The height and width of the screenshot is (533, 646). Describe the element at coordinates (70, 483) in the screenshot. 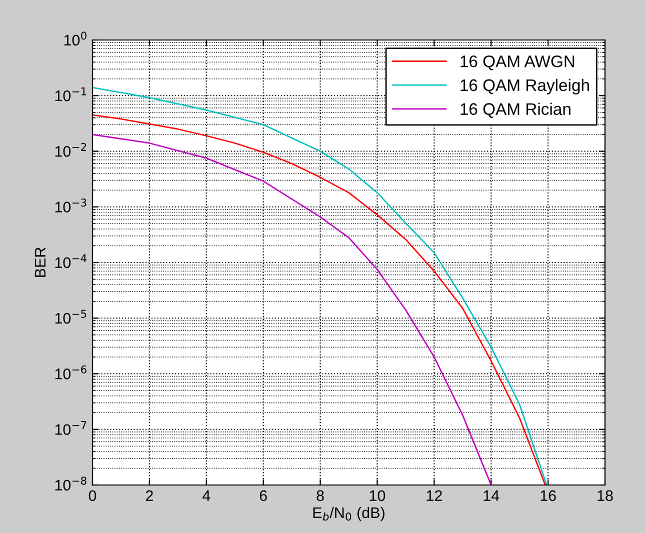

I see `y-tick-label: 10$^{−8}$` at that location.